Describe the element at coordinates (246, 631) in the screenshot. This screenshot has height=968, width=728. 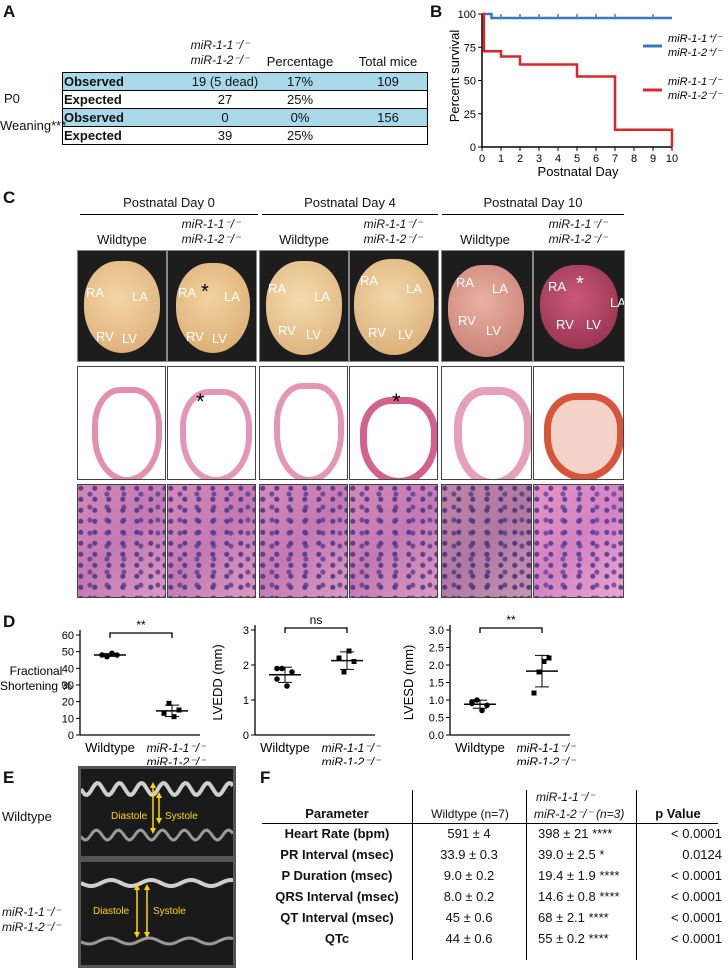
I see `y-tick-label: 3` at that location.